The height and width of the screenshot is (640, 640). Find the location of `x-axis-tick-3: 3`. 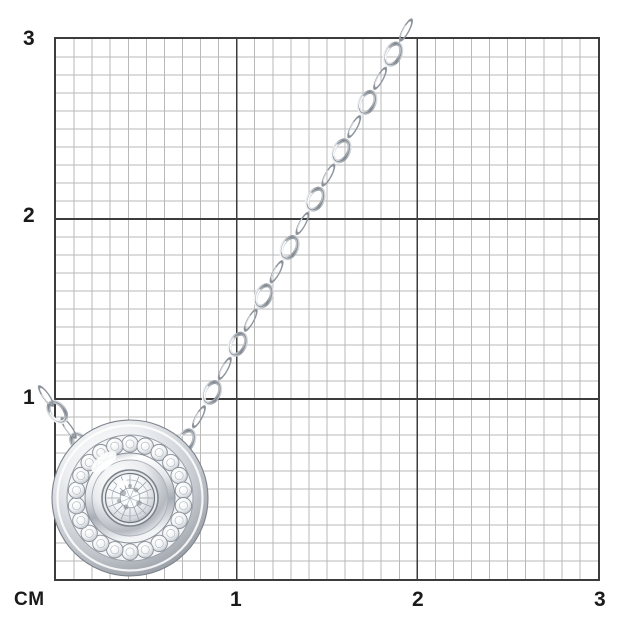

x-axis-tick-3: 3 is located at coordinates (600, 599).